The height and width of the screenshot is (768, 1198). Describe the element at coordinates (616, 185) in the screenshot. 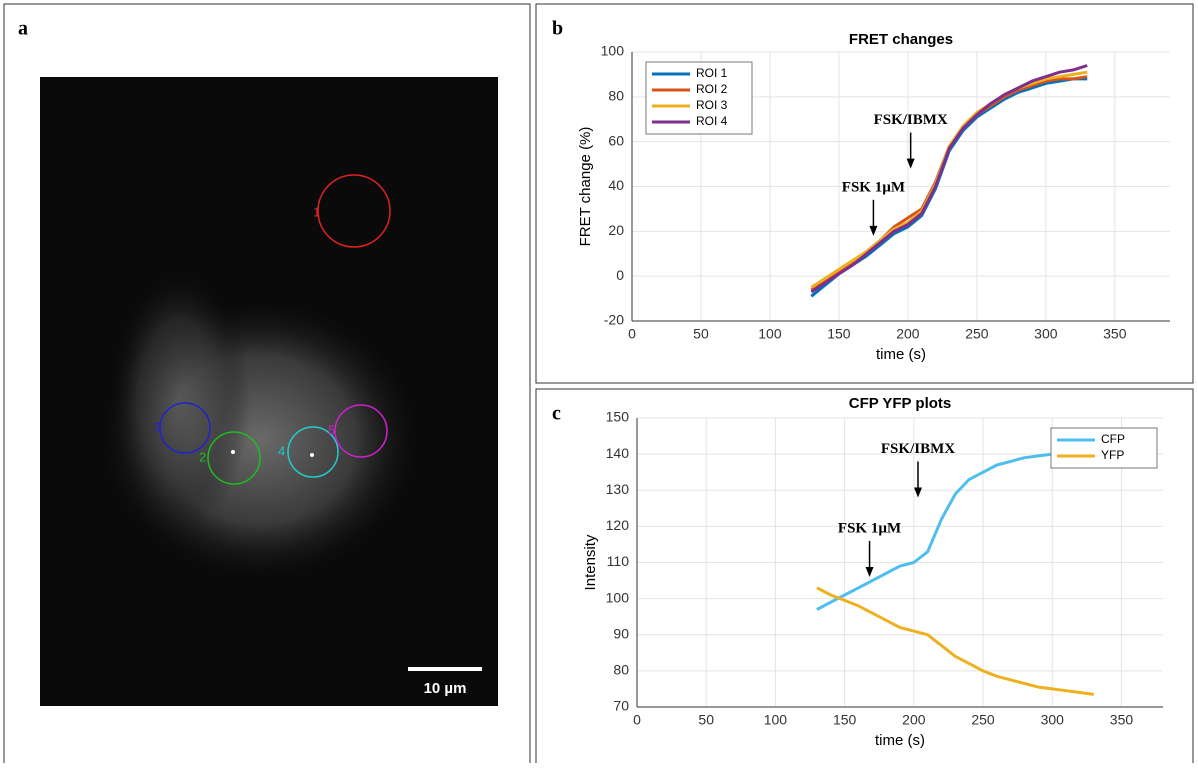

I see `y-tick-label: 40` at that location.